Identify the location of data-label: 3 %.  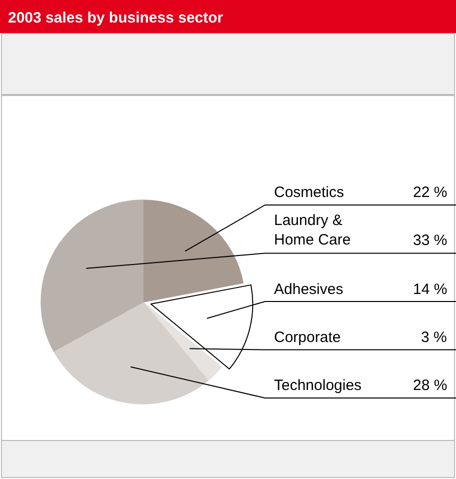
(434, 337).